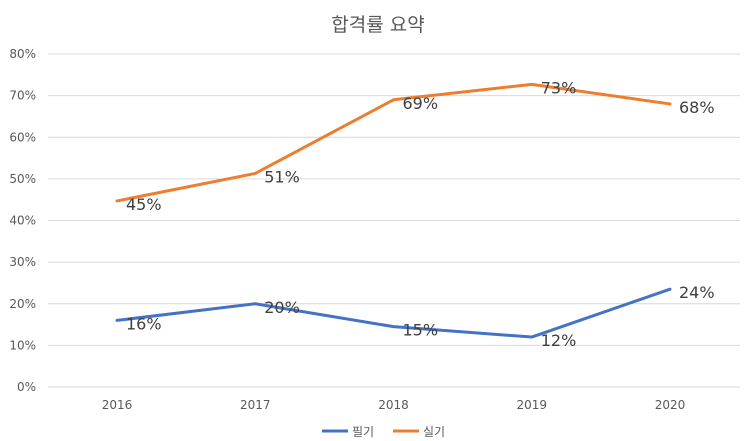 This screenshot has height=441, width=750. Describe the element at coordinates (26, 387) in the screenshot. I see `y-tick-label: 0%` at that location.